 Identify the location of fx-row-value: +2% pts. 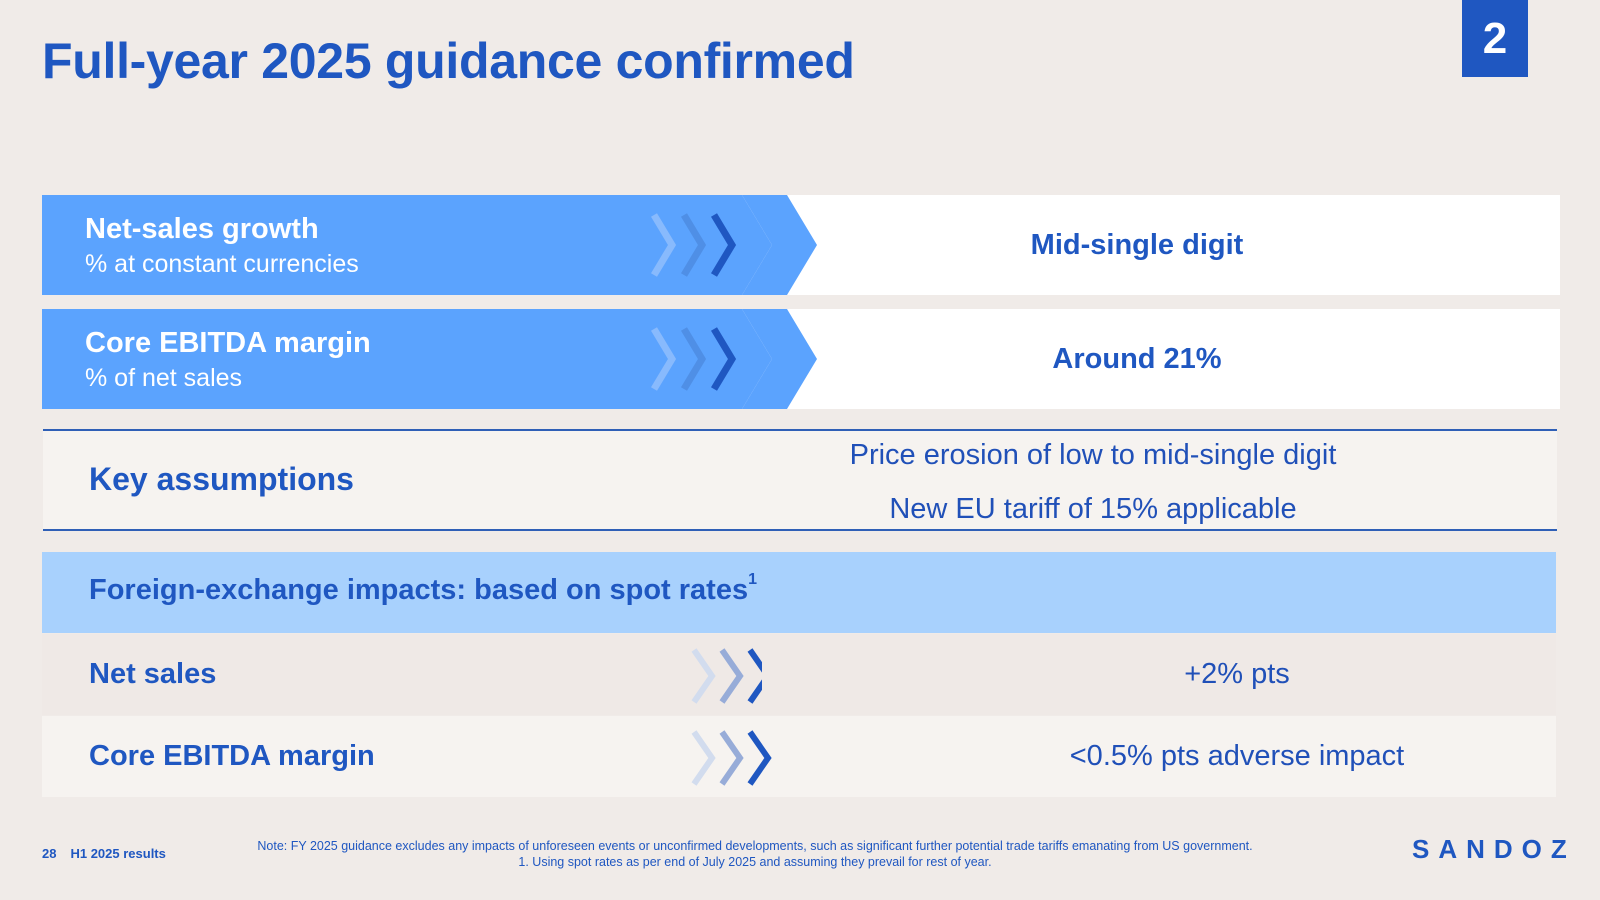
(1237, 674).